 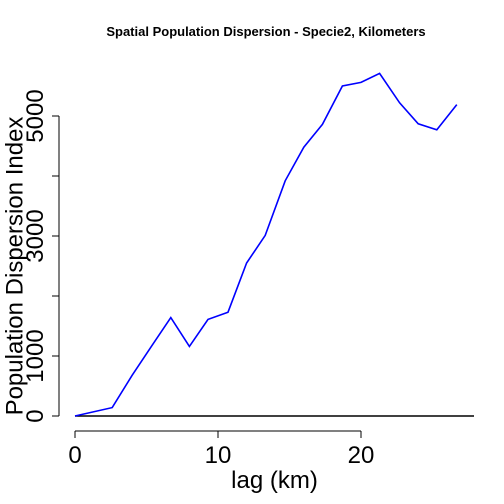 I want to click on y-axis-label: Population Dispersion Index, so click(x=14, y=266).